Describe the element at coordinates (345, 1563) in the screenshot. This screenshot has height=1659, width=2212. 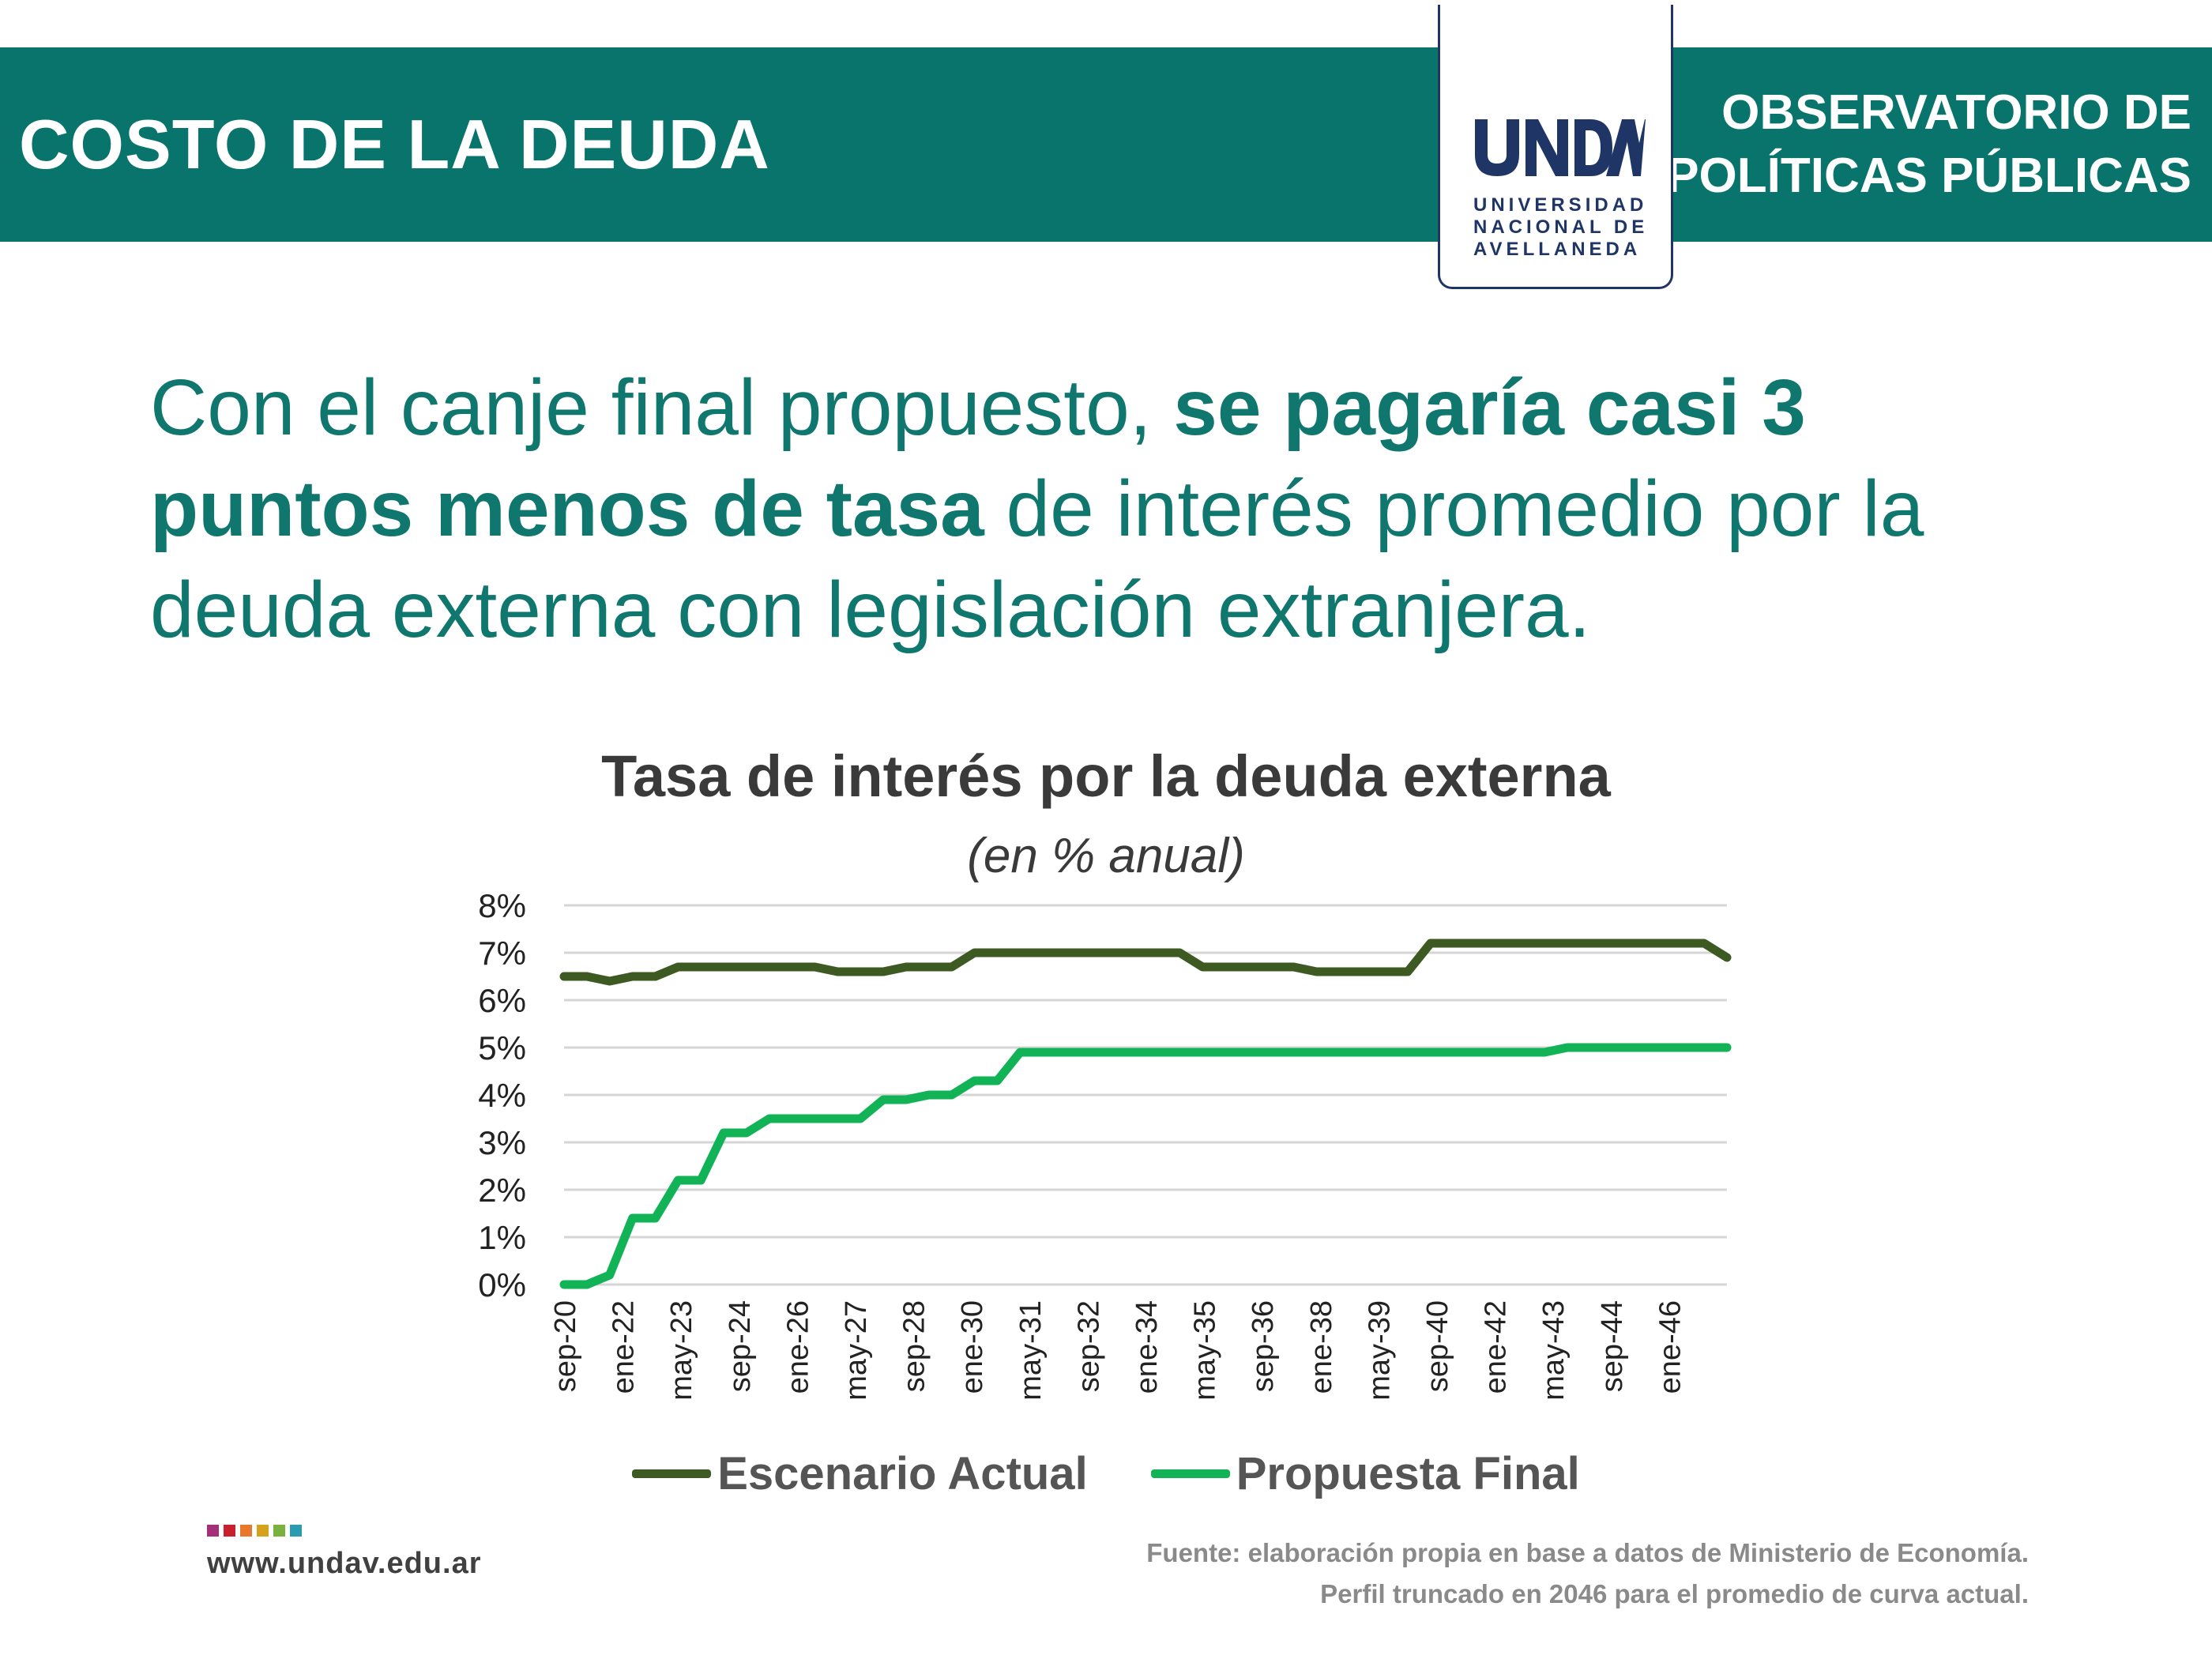
I see `website-url: www.undav.edu.ar` at that location.